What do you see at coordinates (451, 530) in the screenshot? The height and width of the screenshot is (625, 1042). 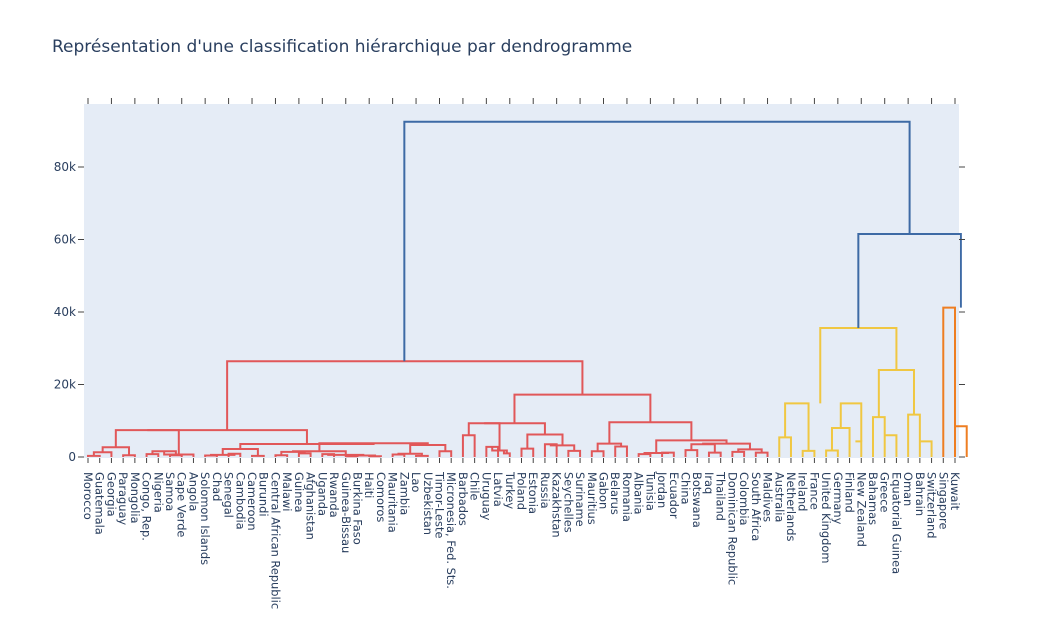 I see `leaf-label: Micronesia, Fed. Sts.` at bounding box center [451, 530].